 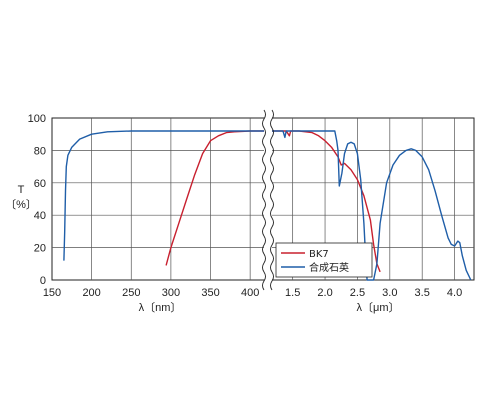 I want to click on axis-break-marker, so click(x=268, y=200).